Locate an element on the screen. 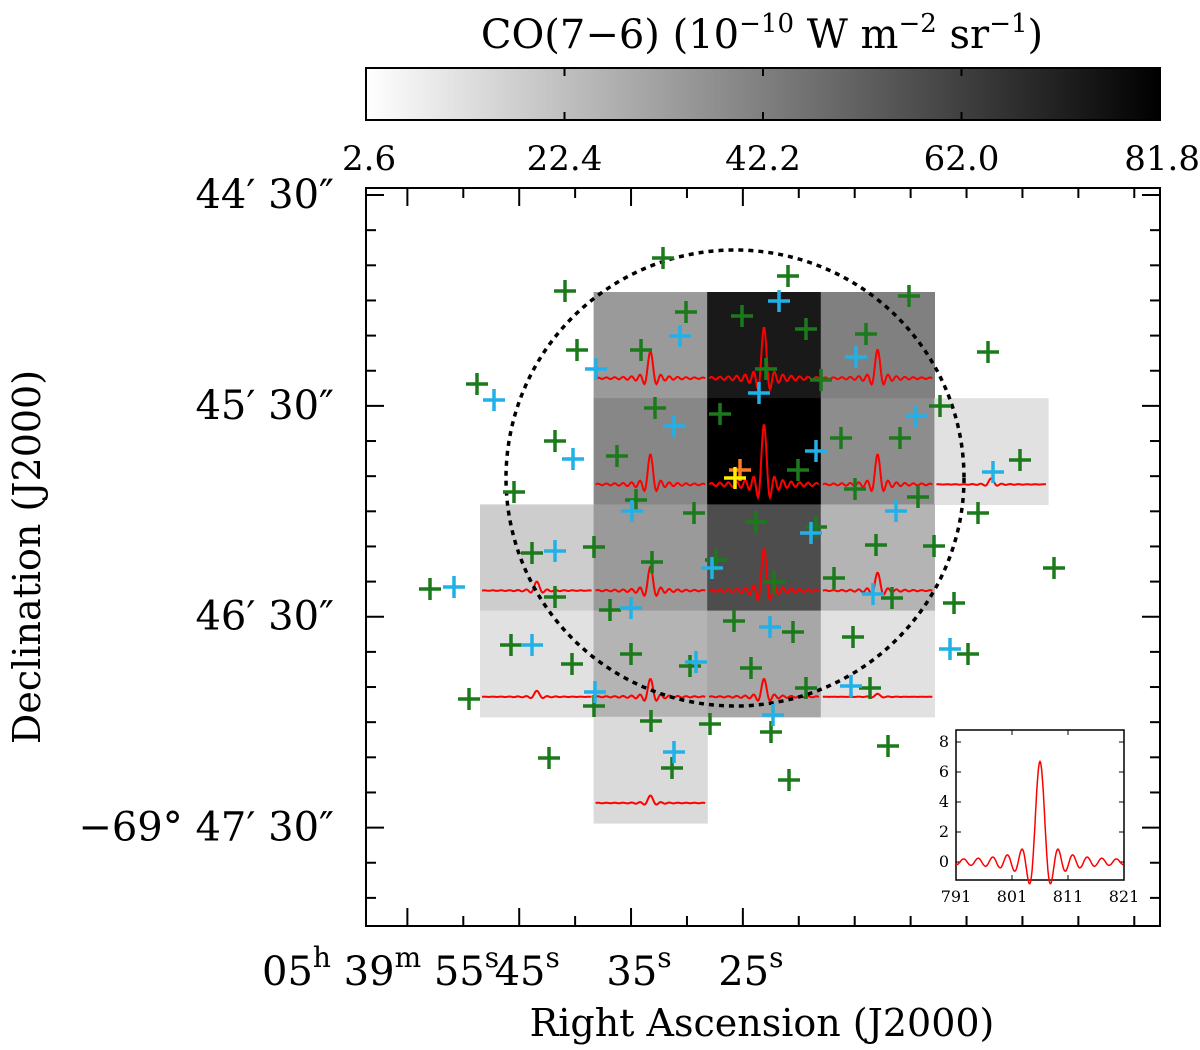 The width and height of the screenshot is (1200, 1050). inset-frame is located at coordinates (1040, 805).